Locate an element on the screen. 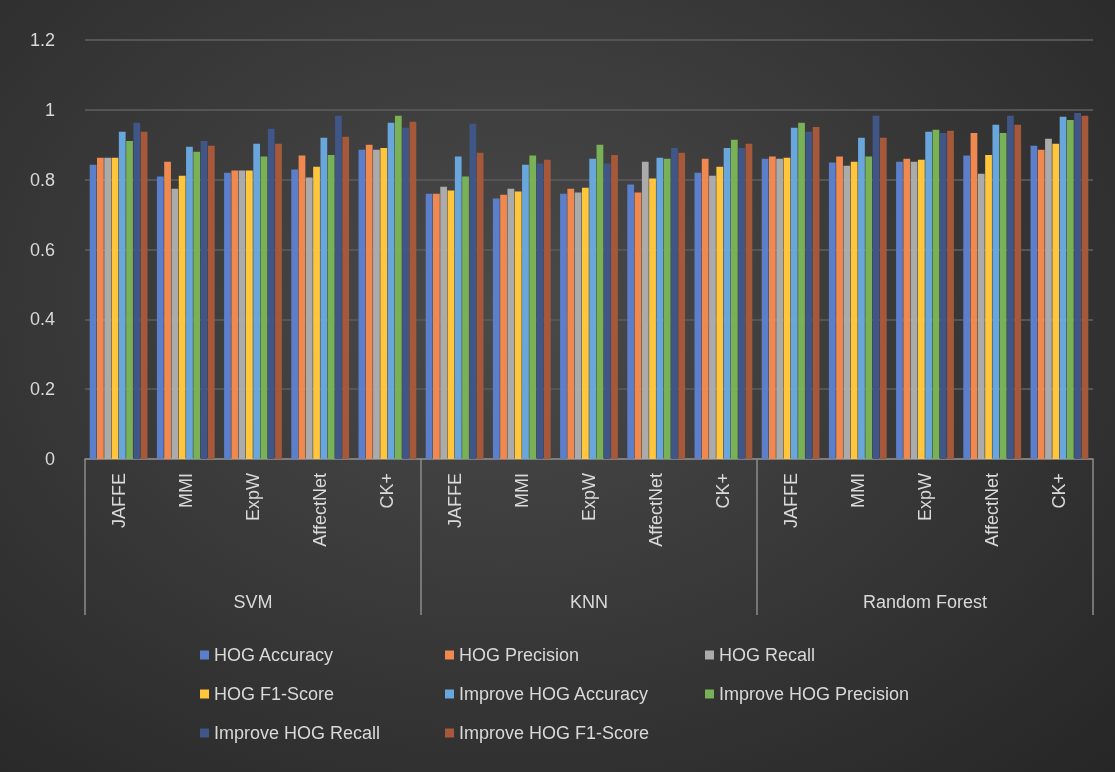 This screenshot has height=772, width=1115. legend-label: HOG F1-Score is located at coordinates (274, 694).